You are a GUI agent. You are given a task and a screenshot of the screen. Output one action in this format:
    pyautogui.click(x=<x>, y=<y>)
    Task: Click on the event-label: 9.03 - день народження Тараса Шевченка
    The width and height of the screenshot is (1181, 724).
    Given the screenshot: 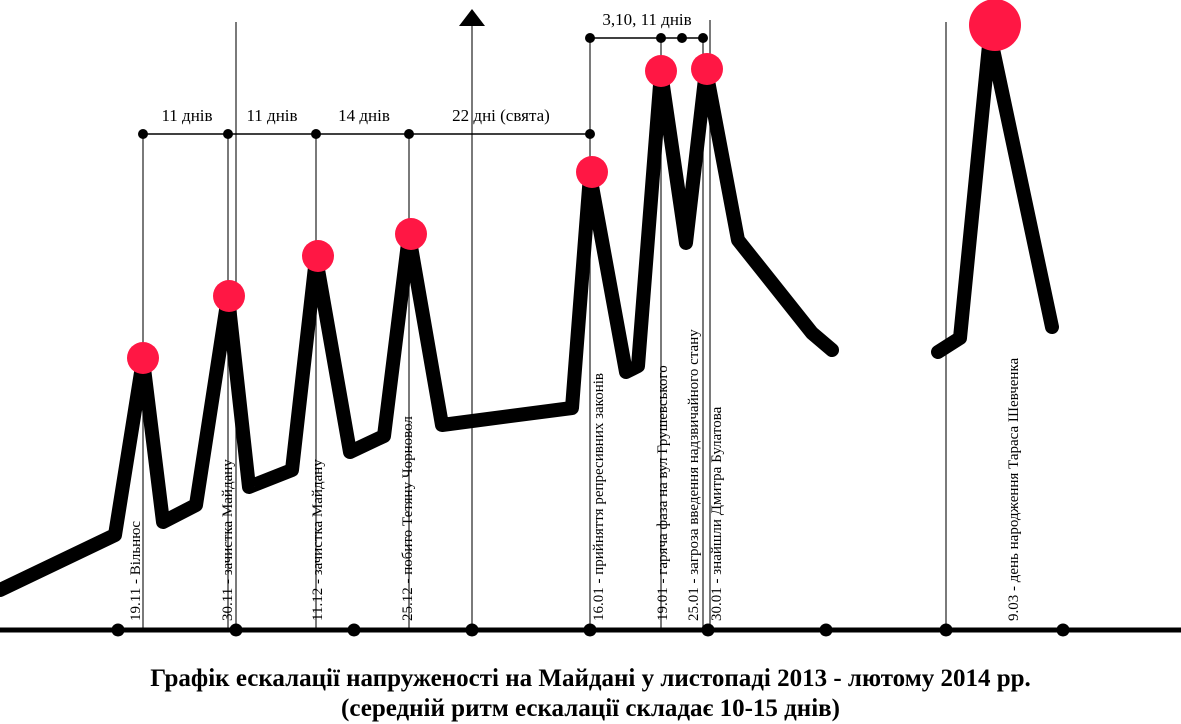 What is the action you would take?
    pyautogui.click(x=1014, y=489)
    